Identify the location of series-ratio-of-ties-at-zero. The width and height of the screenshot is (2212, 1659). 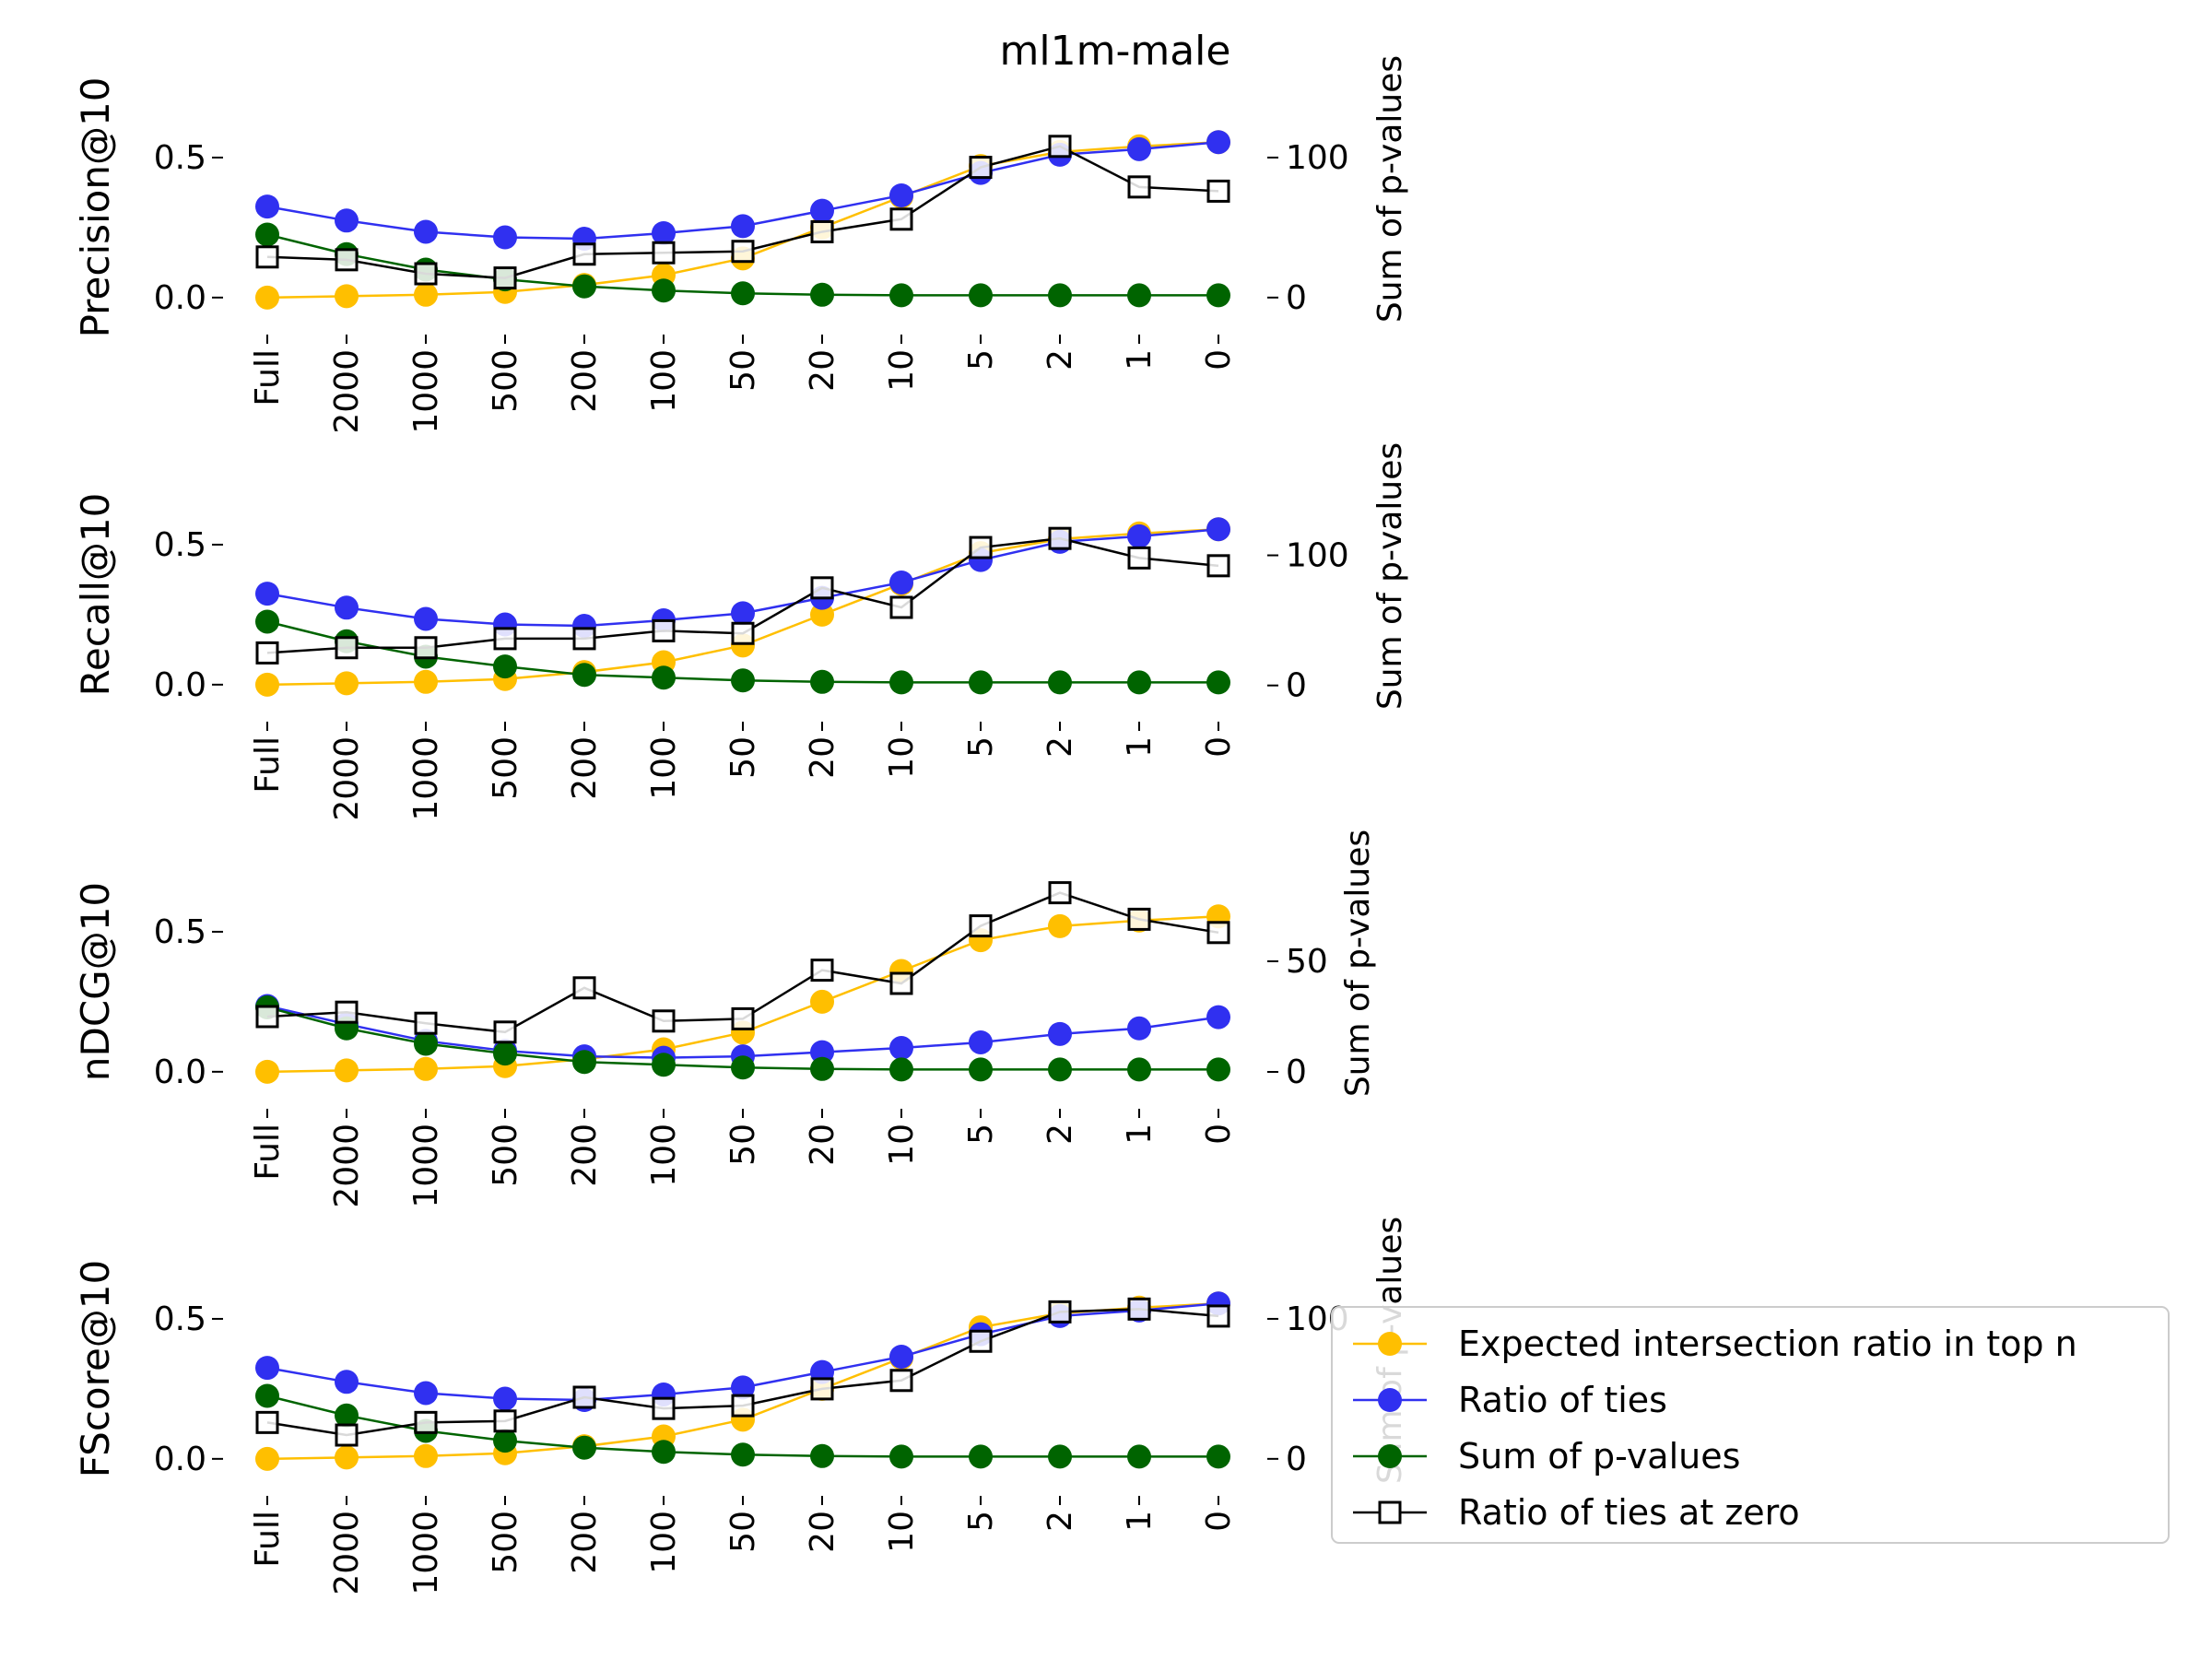
(742, 212).